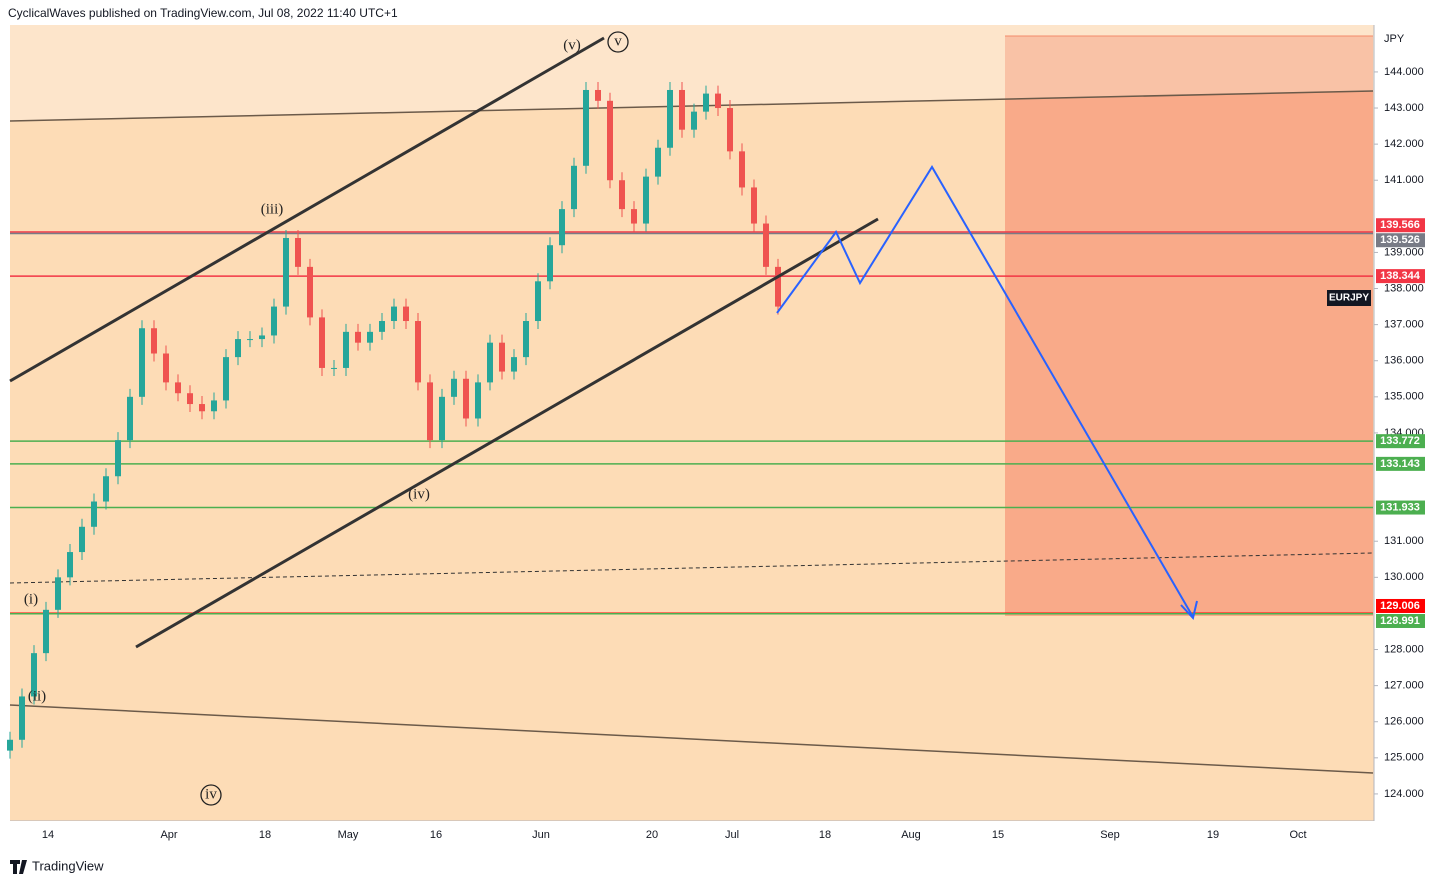 The image size is (1440, 884). What do you see at coordinates (1110, 835) in the screenshot?
I see `x-tick-label: Sep` at bounding box center [1110, 835].